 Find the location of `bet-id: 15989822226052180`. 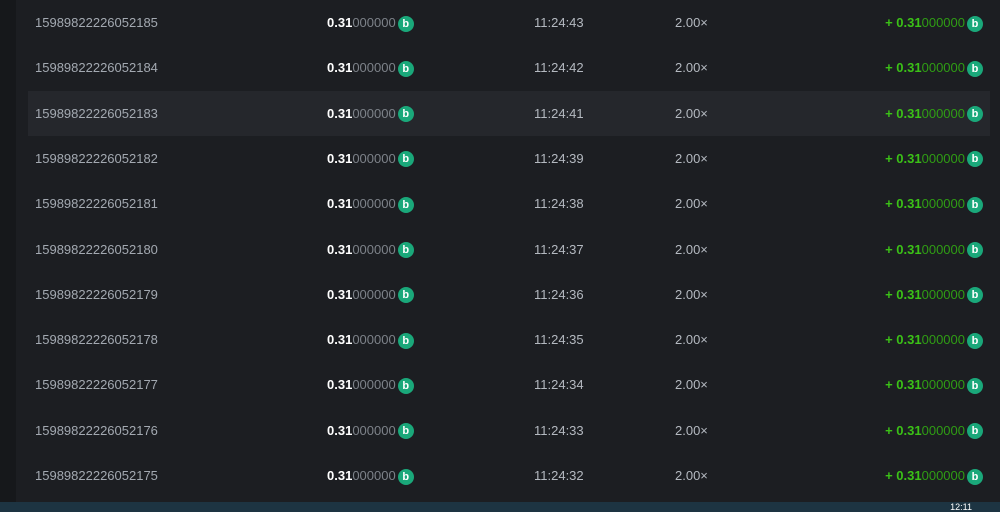

bet-id: 15989822226052180 is located at coordinates (96, 249).